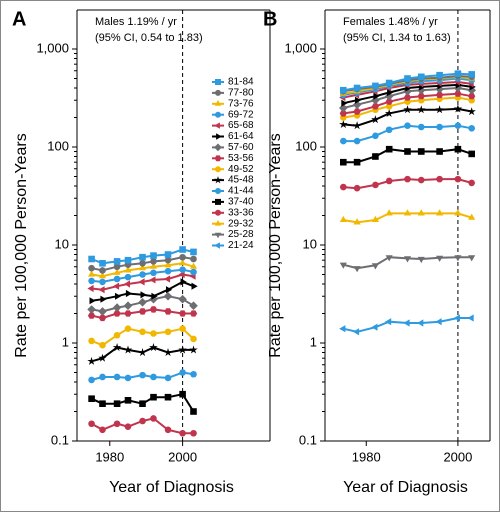  I want to click on chart-subtitle: (95% CI, 1.34 to 1.63), so click(397, 38).